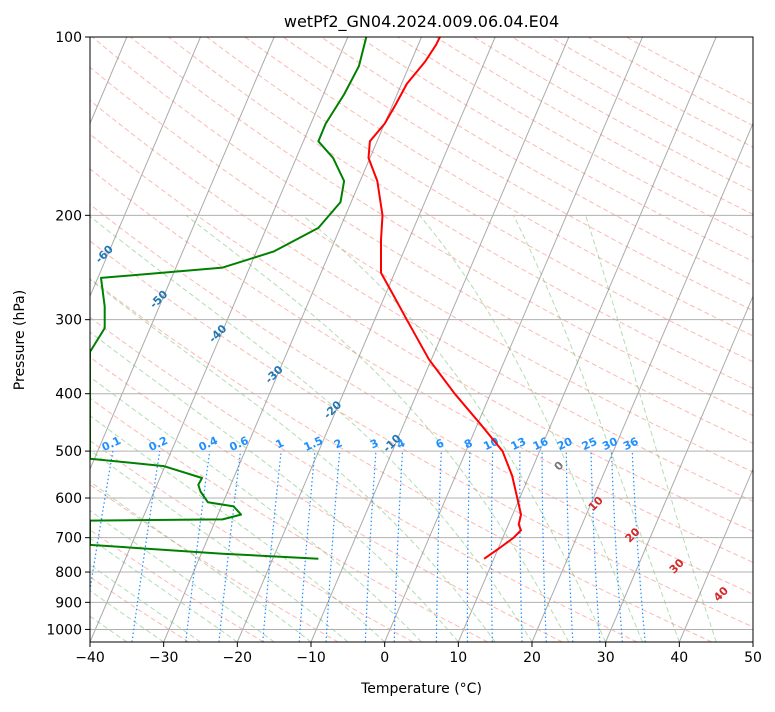 The image size is (775, 712). What do you see at coordinates (20, 340) in the screenshot?
I see `y-axis-label: Pressure (hPa)` at bounding box center [20, 340].